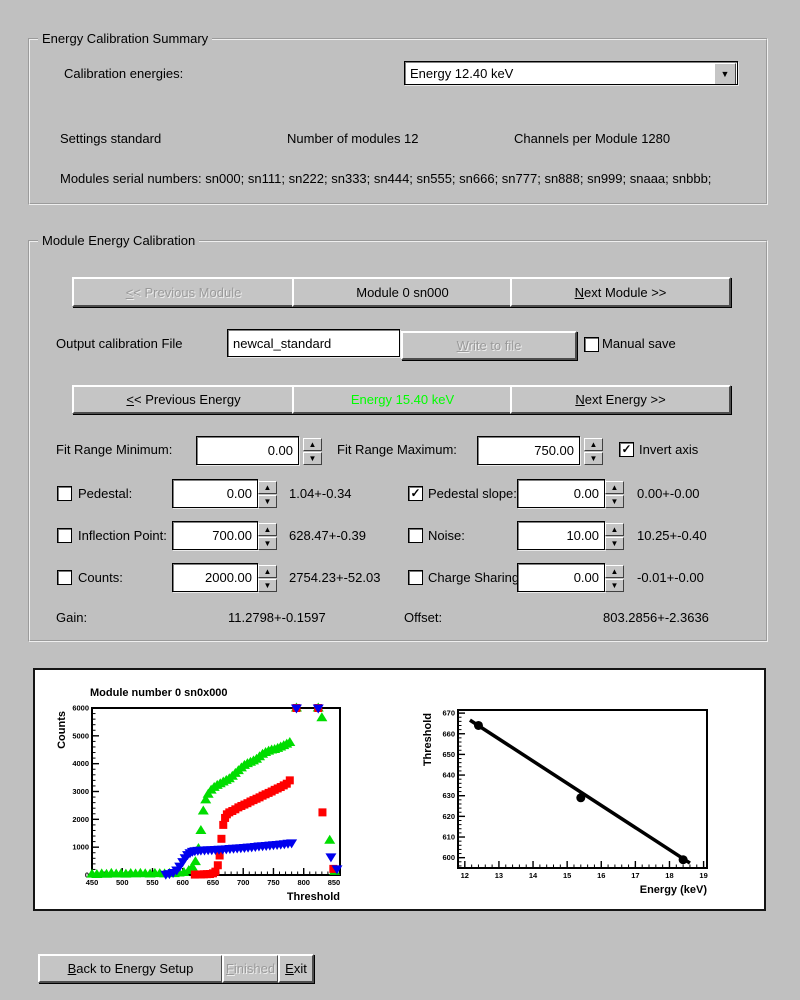 Image resolution: width=800 pixels, height=1000 pixels. I want to click on svg-text: 3000, so click(80, 791).